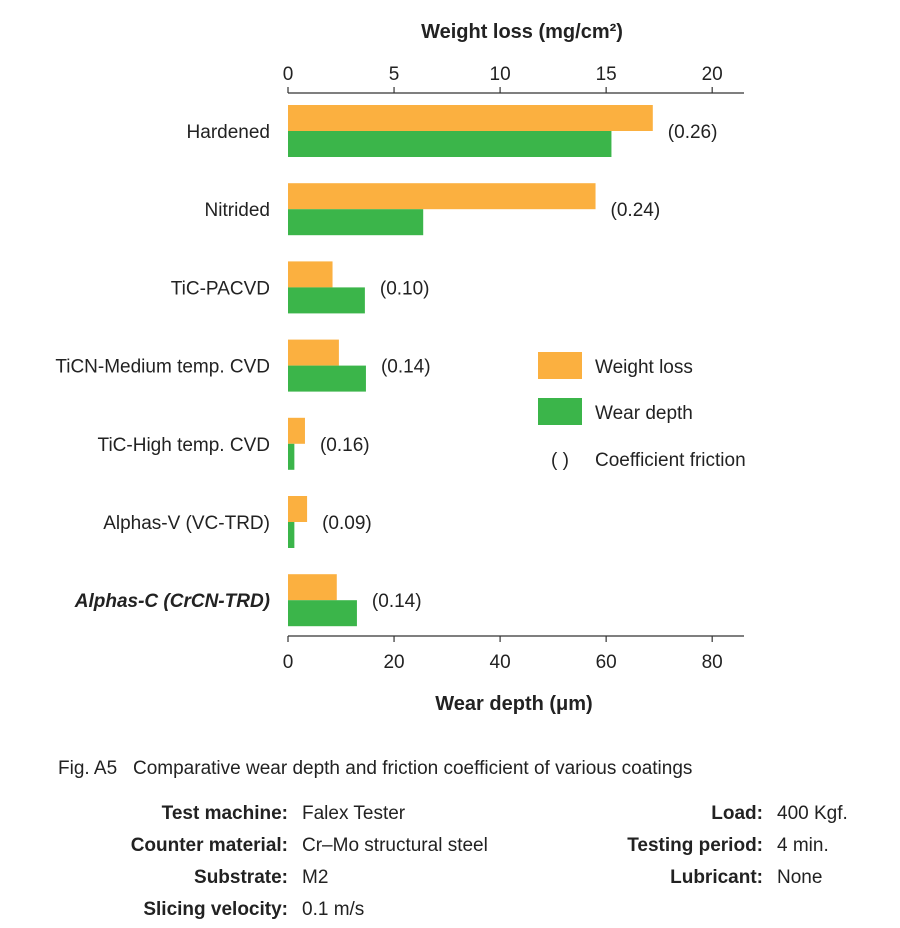 The image size is (900, 928). I want to click on category-label: Hardened, so click(228, 132).